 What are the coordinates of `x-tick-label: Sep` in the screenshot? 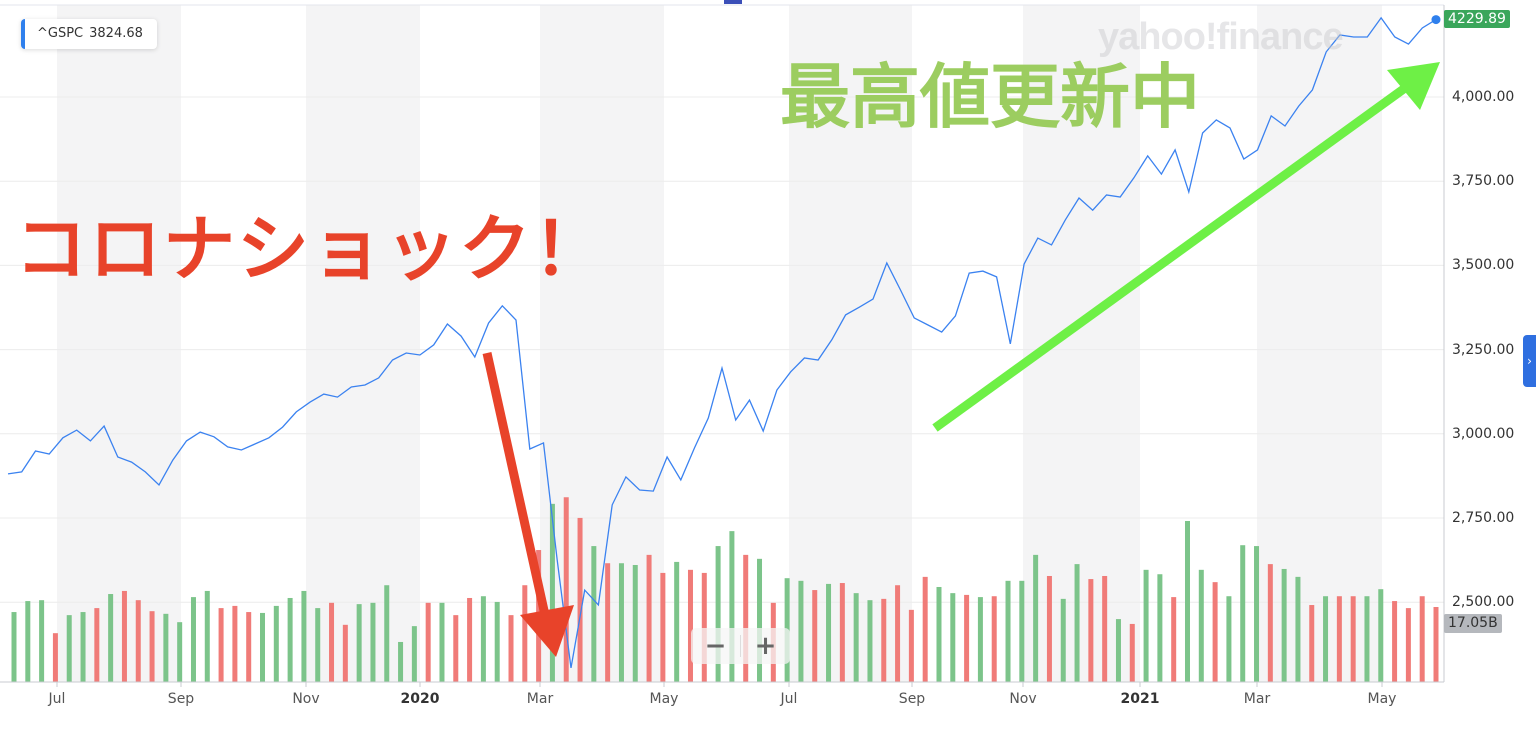 It's located at (181, 699).